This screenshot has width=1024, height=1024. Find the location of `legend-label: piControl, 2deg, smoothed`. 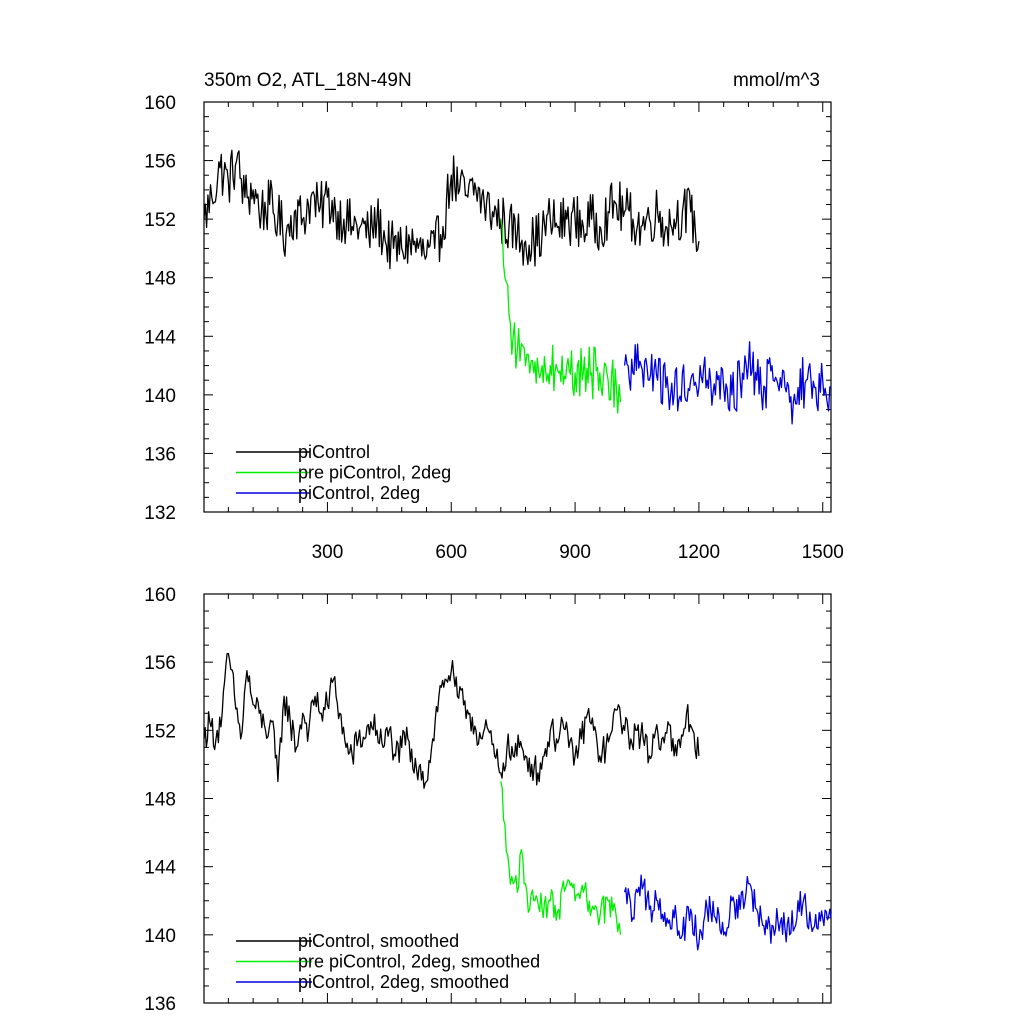

legend-label: piControl, 2deg, smoothed is located at coordinates (403, 982).